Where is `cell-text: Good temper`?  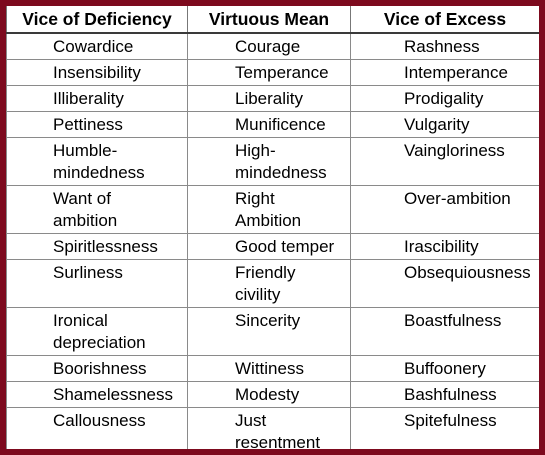
cell-text: Good temper is located at coordinates (285, 246).